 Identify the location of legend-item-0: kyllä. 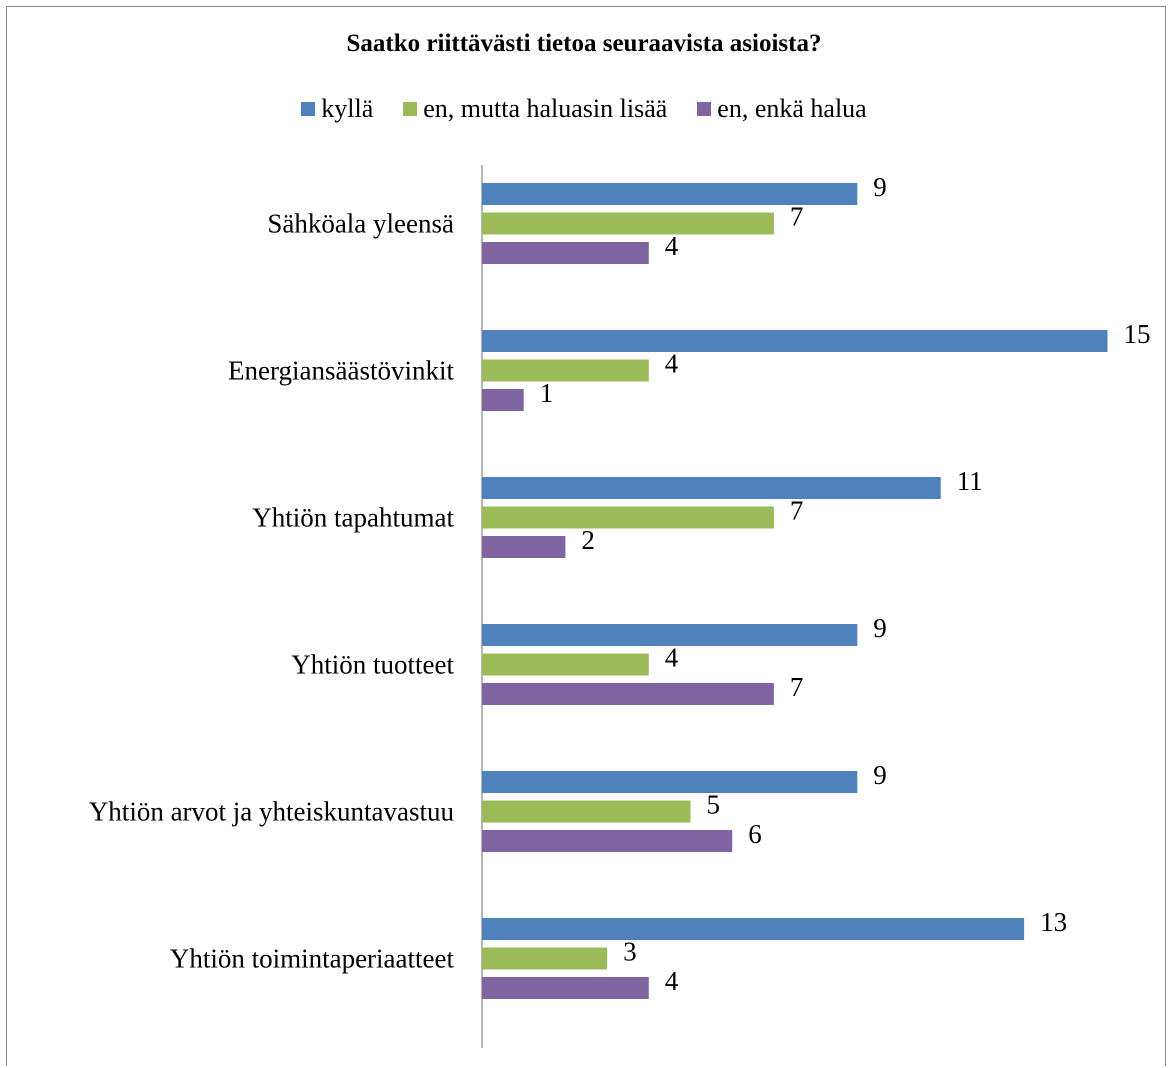
(337, 109).